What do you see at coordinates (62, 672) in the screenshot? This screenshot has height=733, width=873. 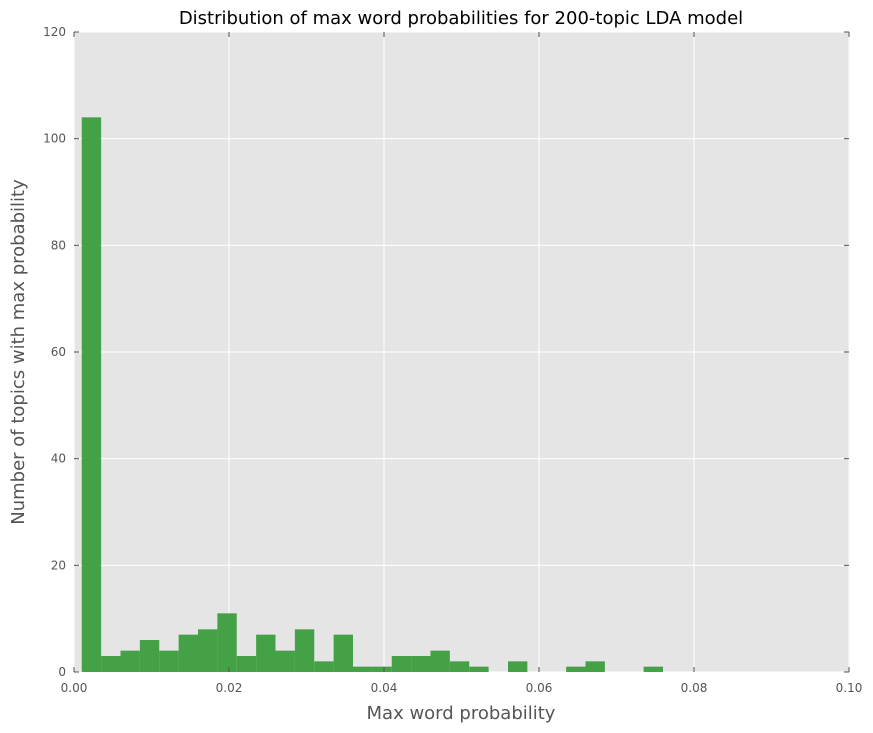 I see `y-tick-label: 0` at bounding box center [62, 672].